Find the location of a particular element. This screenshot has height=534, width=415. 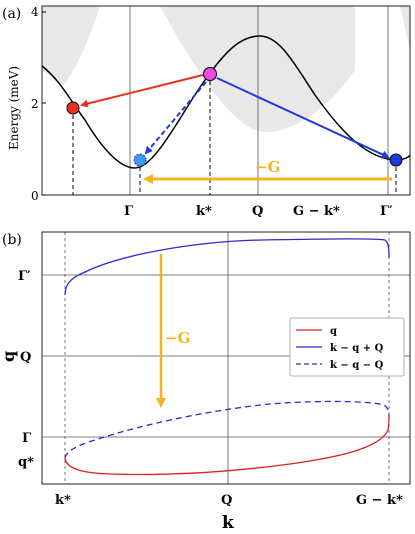

legend-label-k-q-plus-q: k − q + Q is located at coordinates (357, 348).